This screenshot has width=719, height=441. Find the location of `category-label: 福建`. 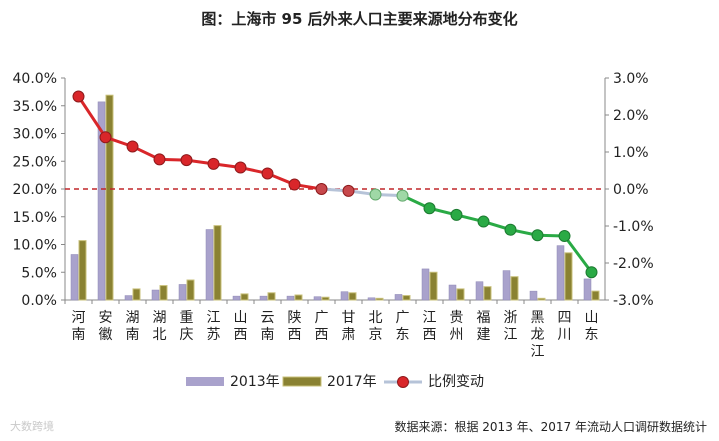

category-label: 福建 is located at coordinates (484, 326).